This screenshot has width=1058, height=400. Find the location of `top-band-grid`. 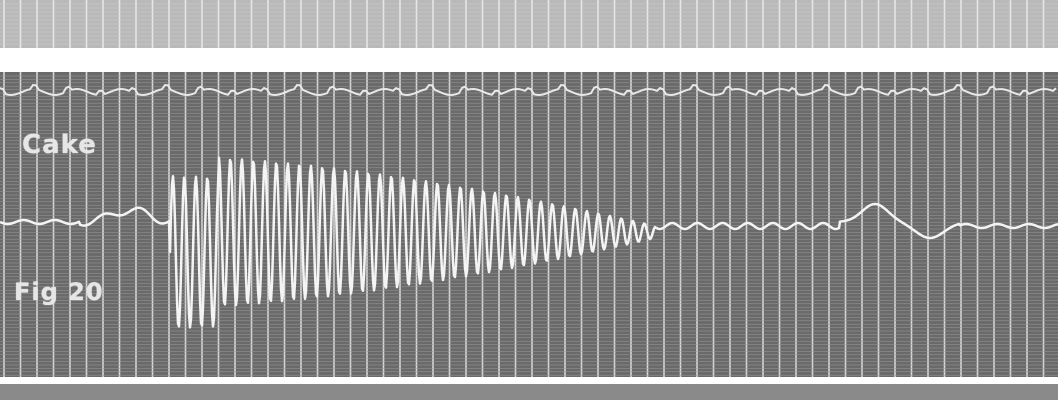

top-band-grid is located at coordinates (529, 24).